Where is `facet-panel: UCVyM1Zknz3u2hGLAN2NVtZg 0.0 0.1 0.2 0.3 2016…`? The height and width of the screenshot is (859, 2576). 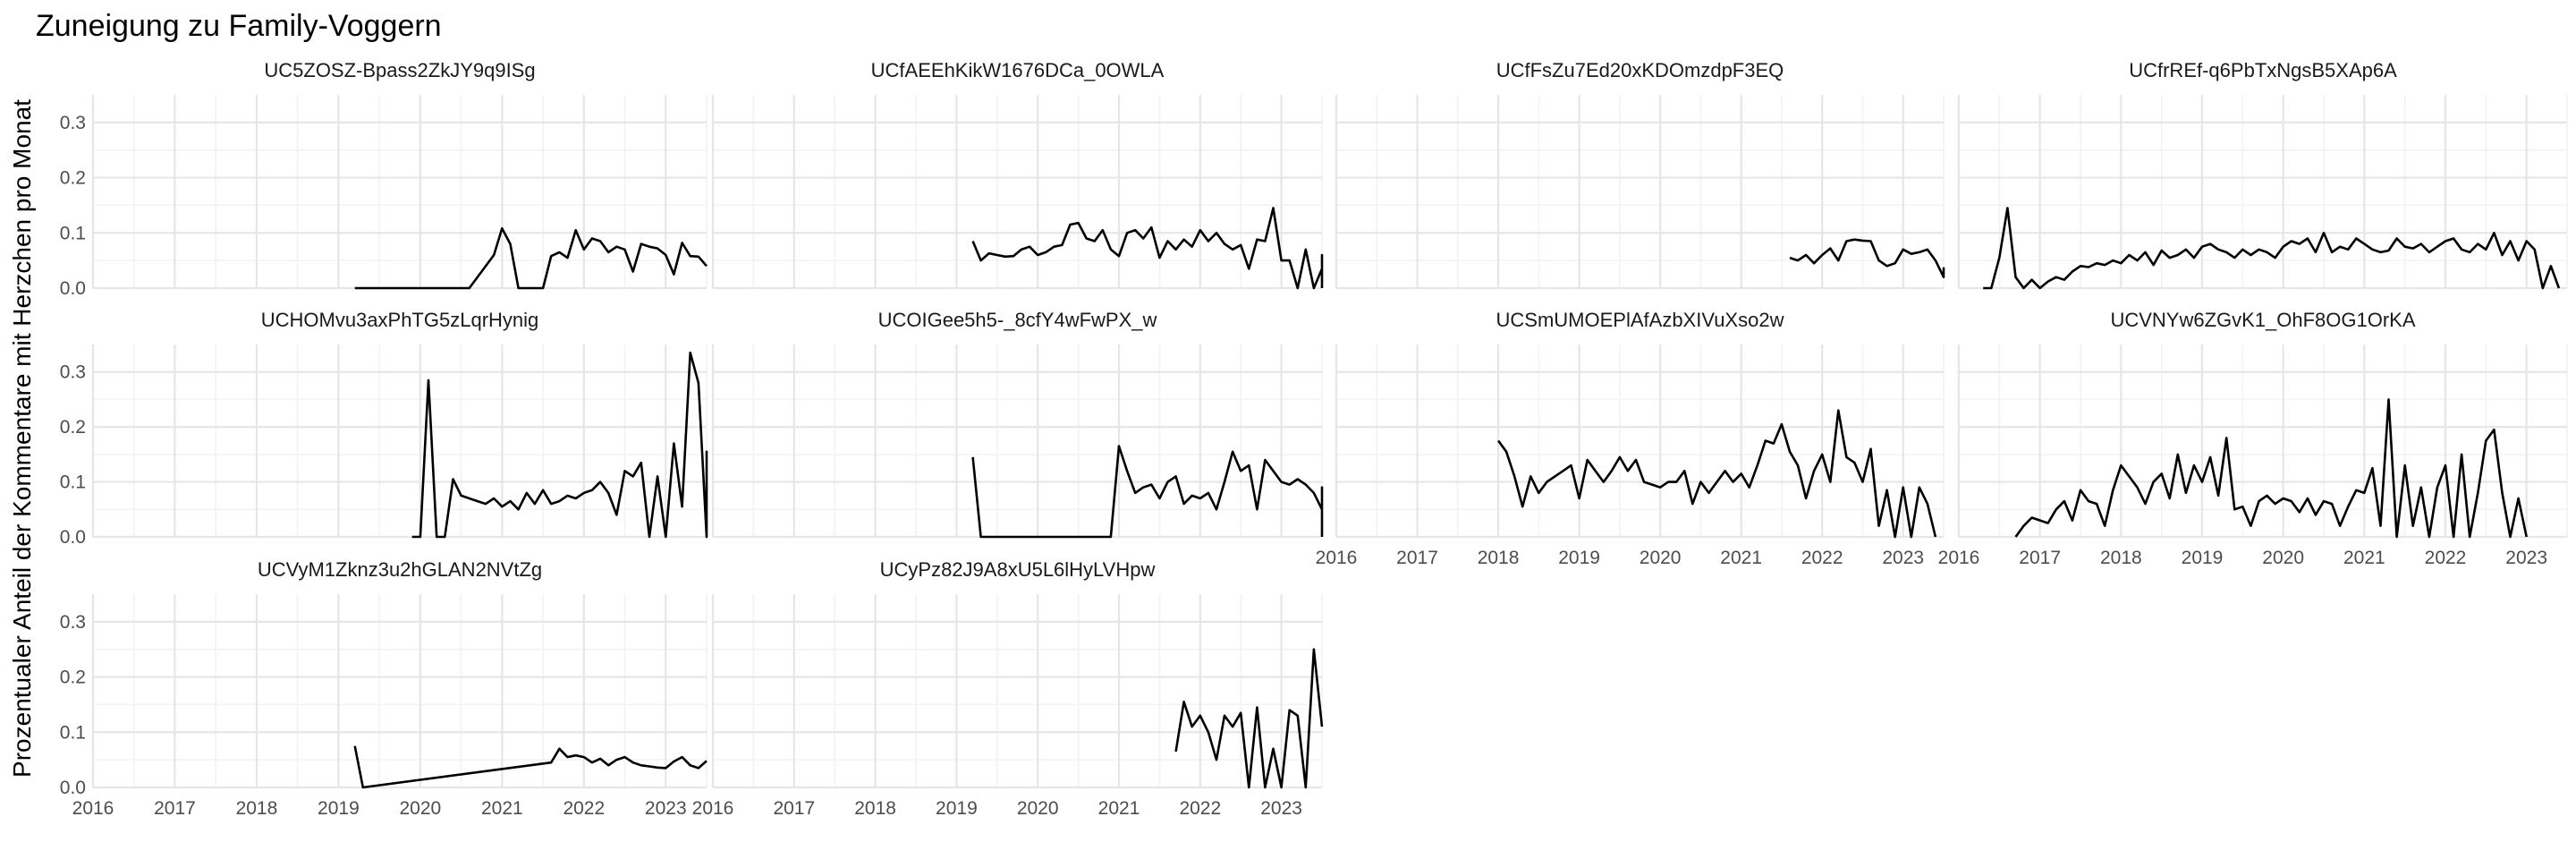
facet-panel: UCVyM1Zknz3u2hGLAN2NVtZg 0.0 0.1 0.2 0.3 2016… is located at coordinates (384, 688).